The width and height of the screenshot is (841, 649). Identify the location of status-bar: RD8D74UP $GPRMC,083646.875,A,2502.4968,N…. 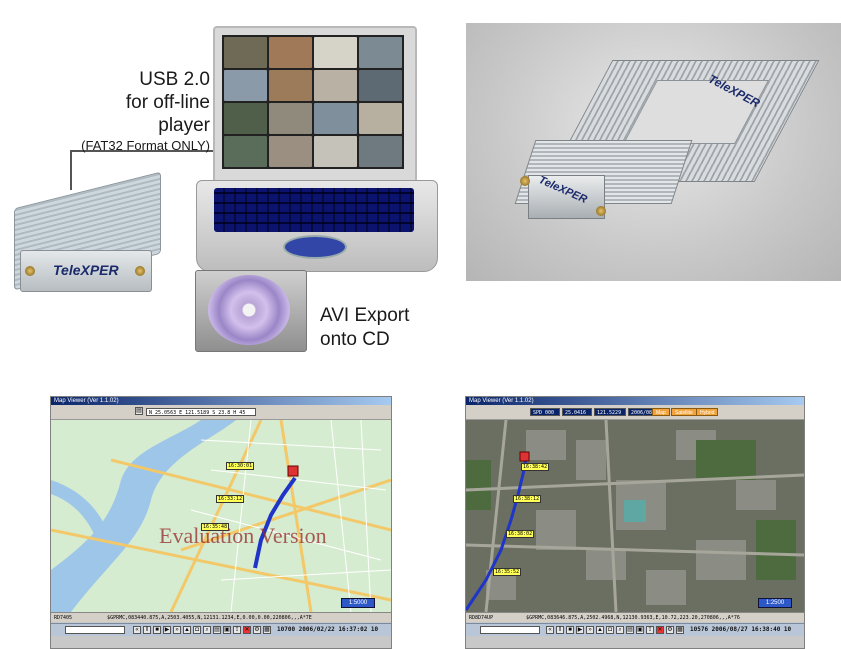
(635, 617).